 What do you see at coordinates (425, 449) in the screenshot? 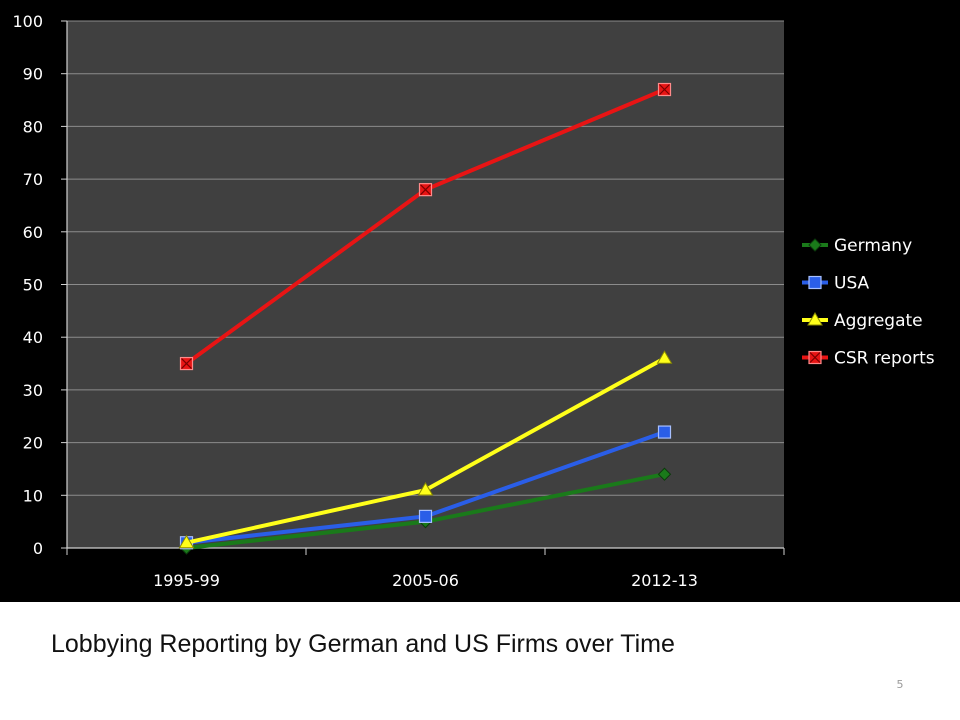
I see `series-aggregate` at bounding box center [425, 449].